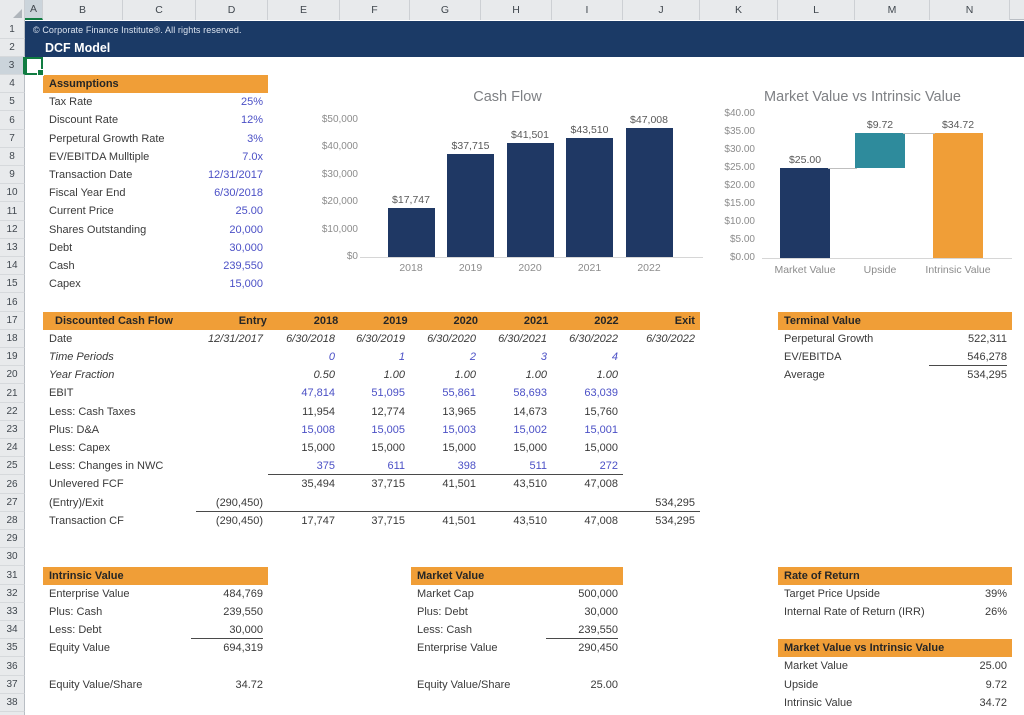 The height and width of the screenshot is (715, 1024). What do you see at coordinates (12, 29) in the screenshot?
I see `row-header-1: 1` at bounding box center [12, 29].